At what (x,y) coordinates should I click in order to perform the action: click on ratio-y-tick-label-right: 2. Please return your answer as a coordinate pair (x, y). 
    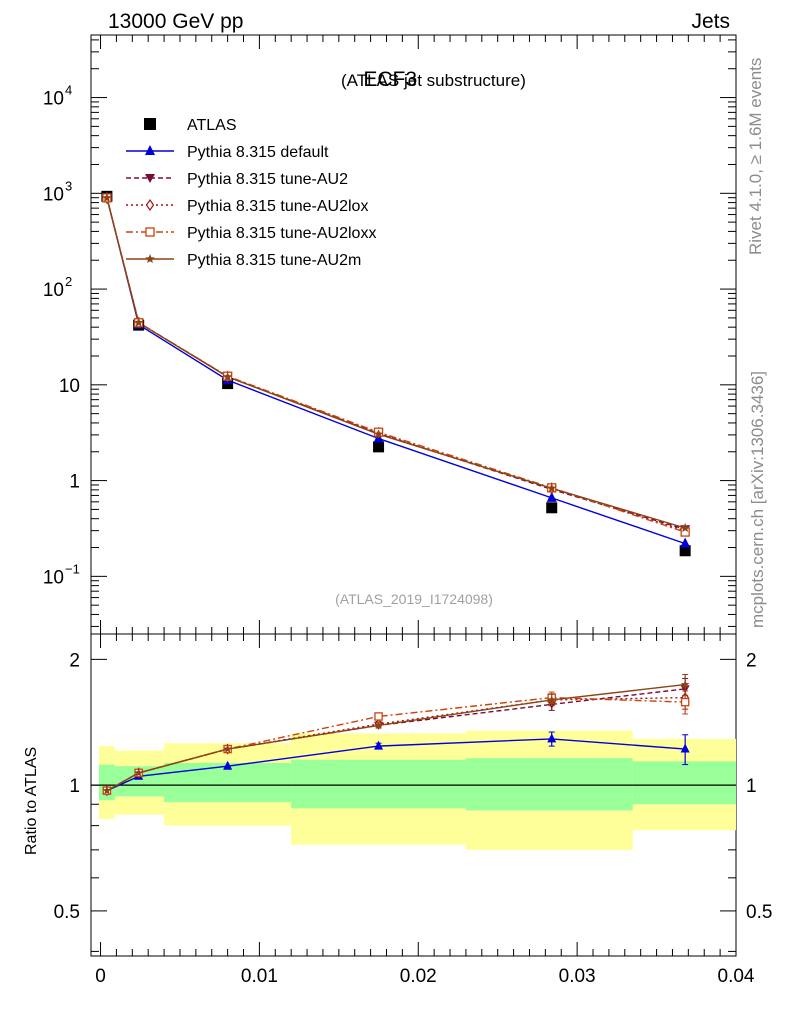
    Looking at the image, I should click on (751, 660).